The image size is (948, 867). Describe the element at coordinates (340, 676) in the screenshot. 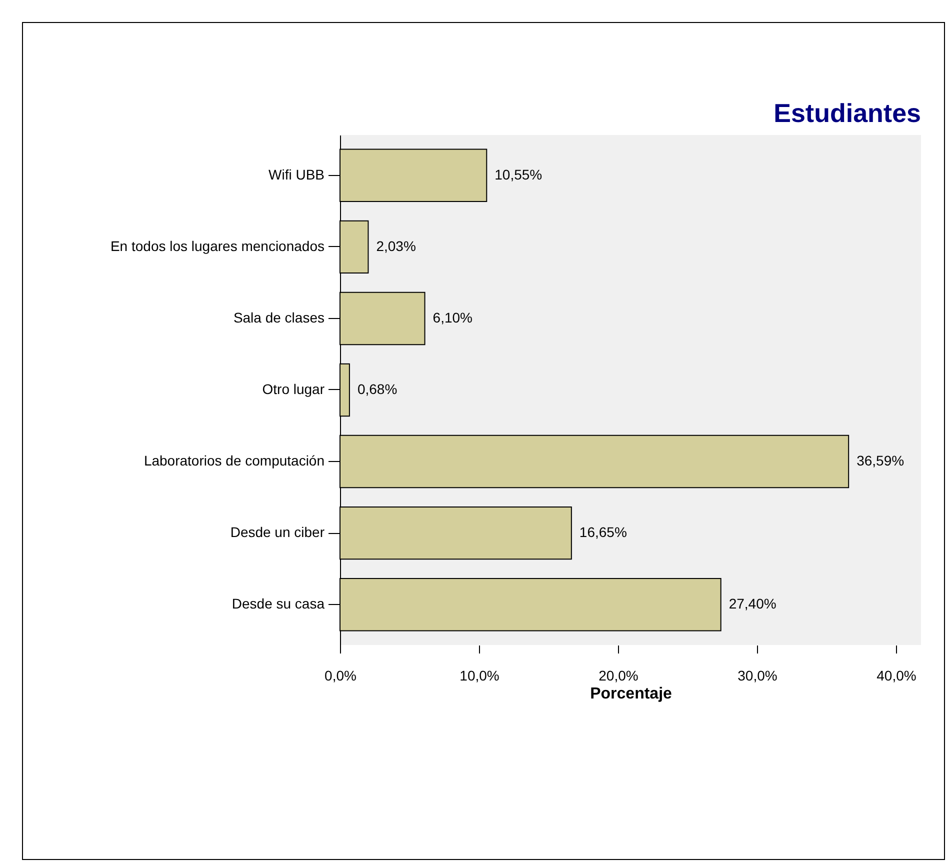

I see `x-tick-label: 0,0%` at that location.